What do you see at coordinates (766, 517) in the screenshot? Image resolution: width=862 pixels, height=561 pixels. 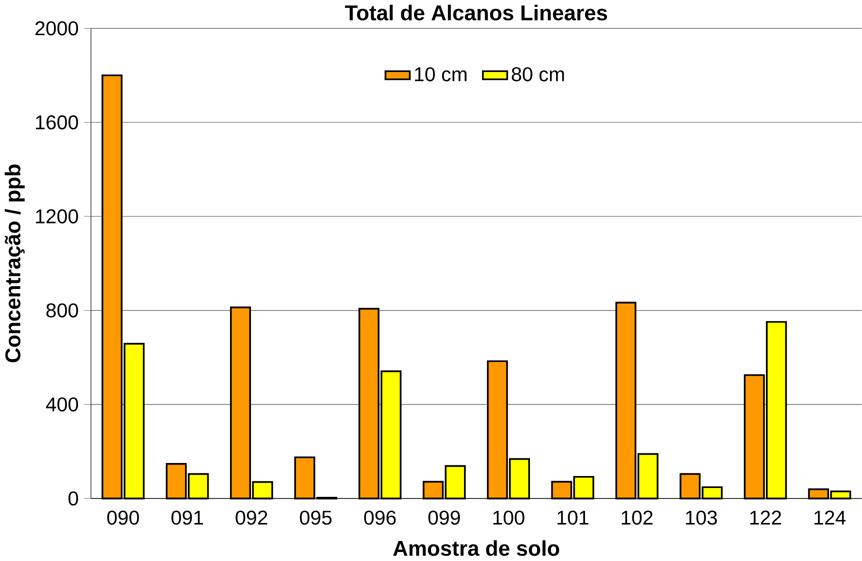 I see `x-tick-label: 122` at bounding box center [766, 517].